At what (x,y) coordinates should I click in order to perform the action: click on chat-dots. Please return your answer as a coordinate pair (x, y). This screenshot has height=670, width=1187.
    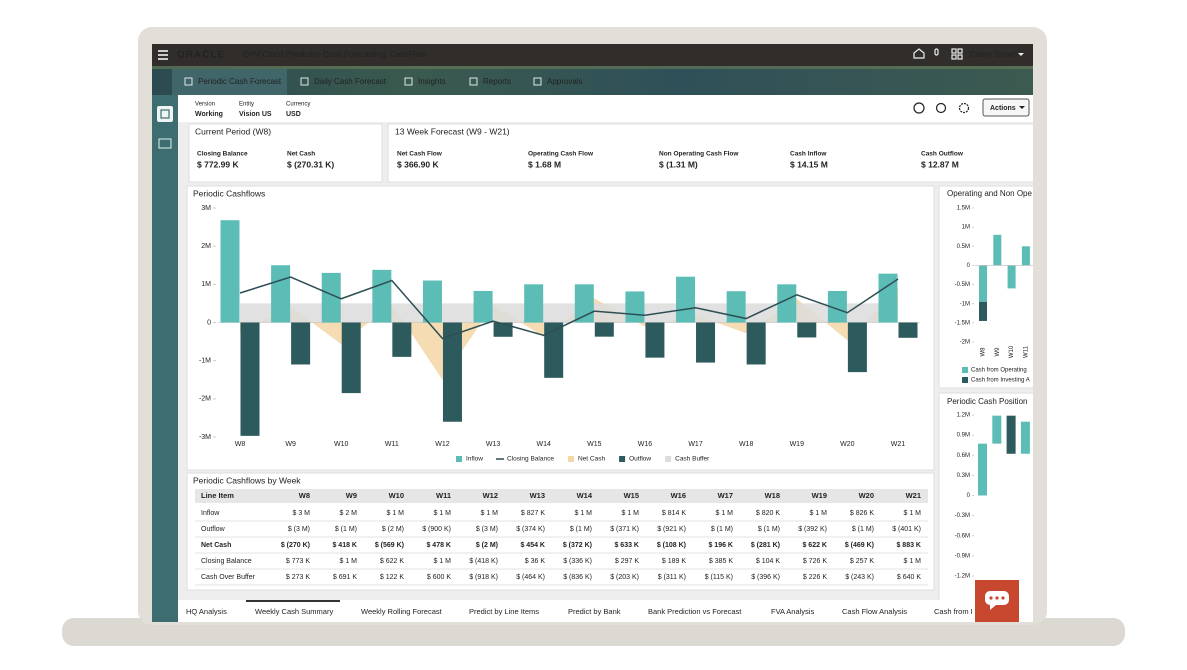
    Looking at the image, I should click on (997, 598).